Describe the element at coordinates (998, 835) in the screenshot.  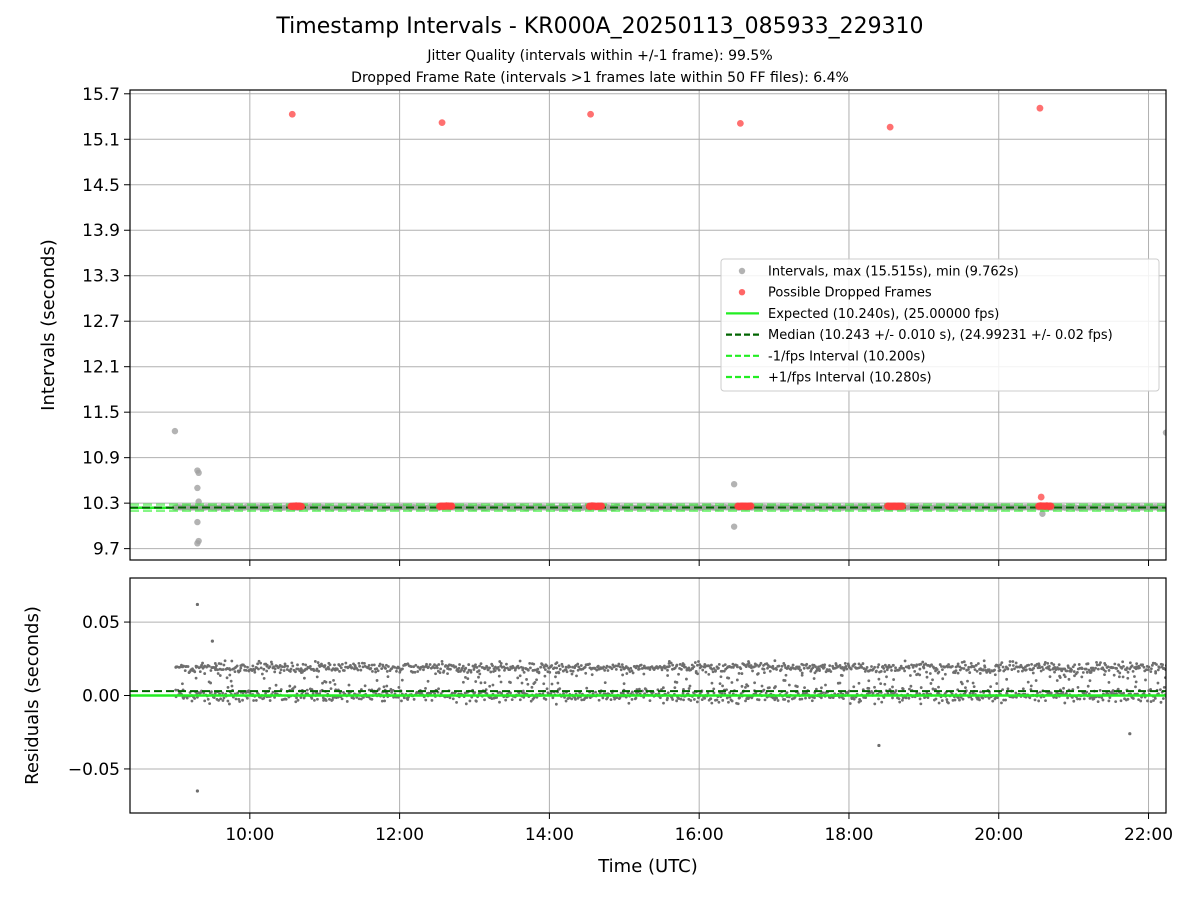
I see `x-tick-label: 20:00` at that location.